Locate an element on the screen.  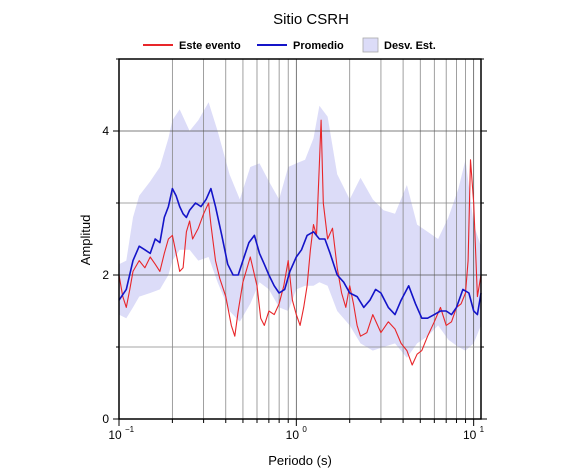
y-tick-label: 2 is located at coordinates (105, 275).